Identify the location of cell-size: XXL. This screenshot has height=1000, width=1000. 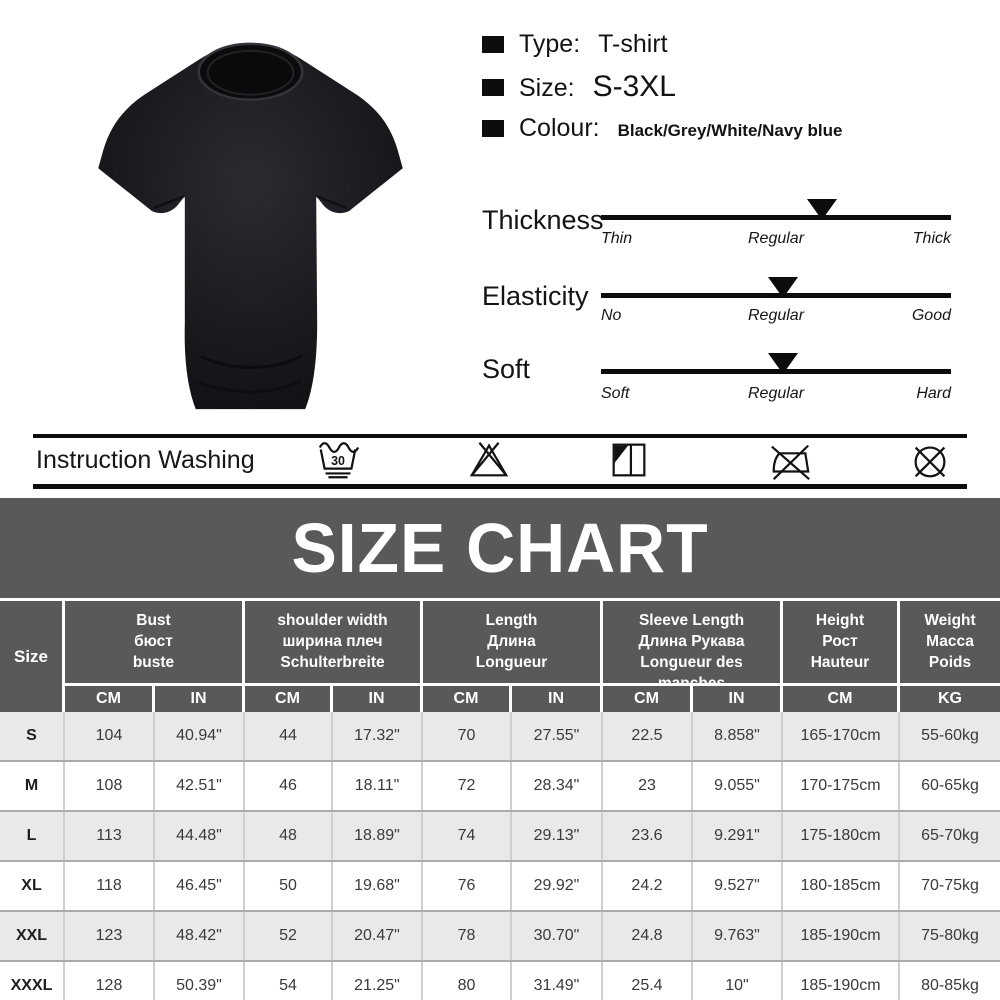
(32, 936).